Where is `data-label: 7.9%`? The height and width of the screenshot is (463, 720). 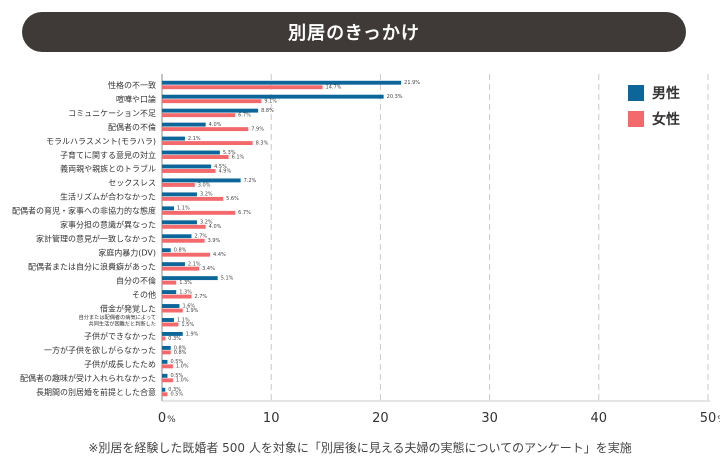 data-label: 7.9% is located at coordinates (257, 129).